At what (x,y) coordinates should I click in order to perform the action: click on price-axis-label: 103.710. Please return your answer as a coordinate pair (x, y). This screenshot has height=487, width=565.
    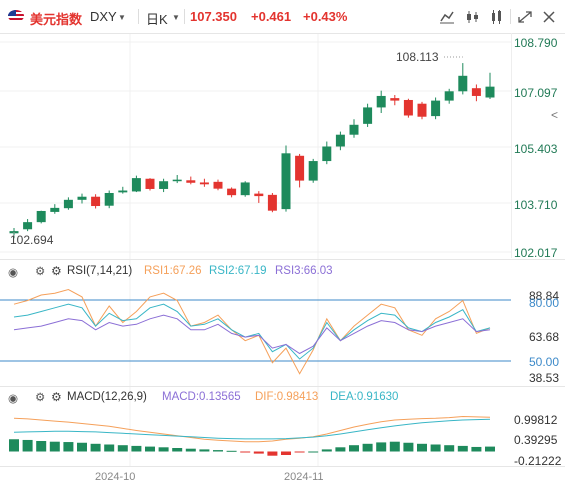
    Looking at the image, I should click on (536, 205).